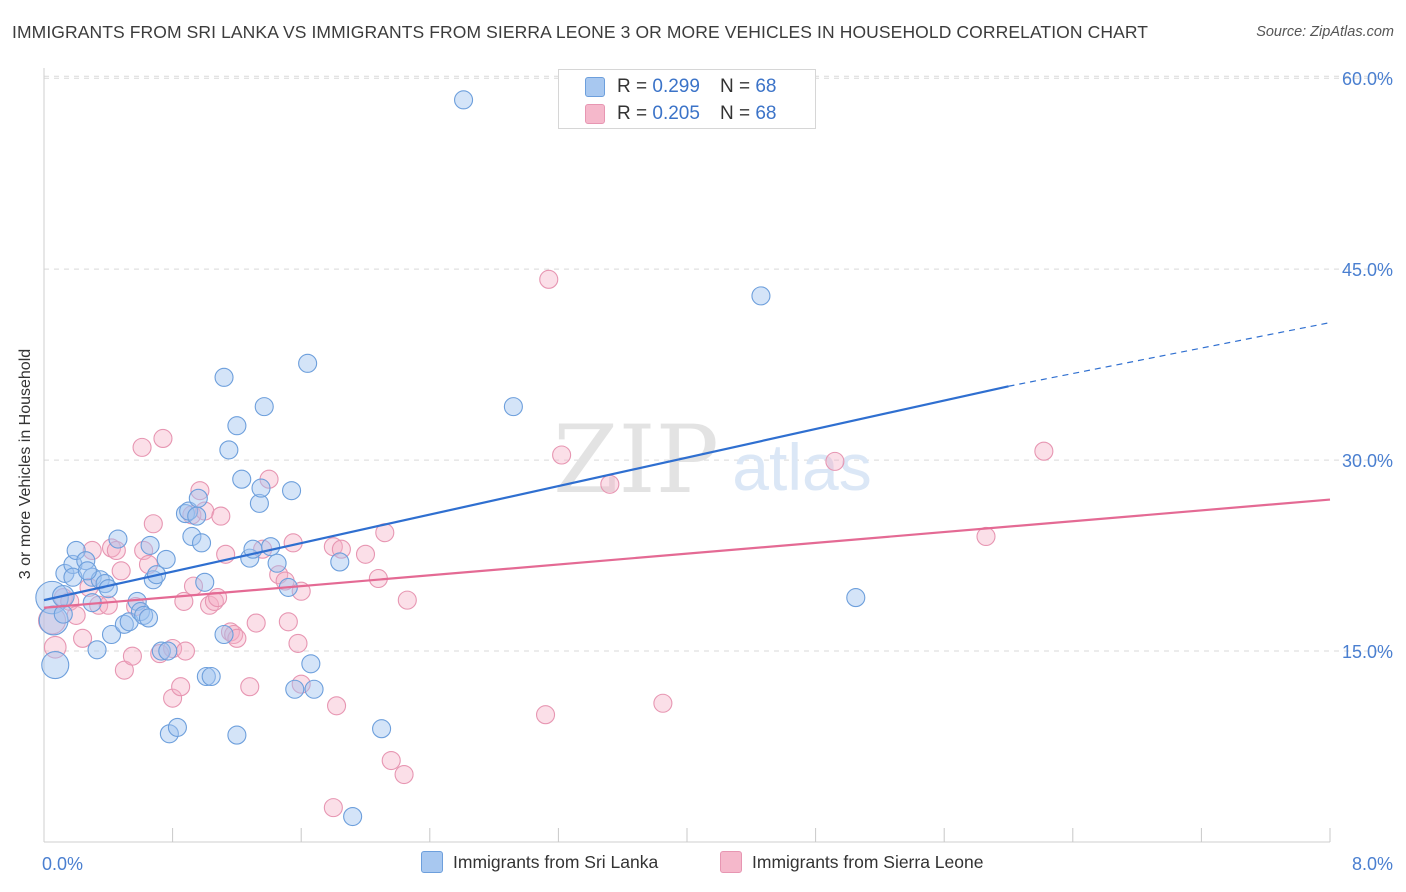 This screenshot has height=892, width=1406. What do you see at coordinates (636, 460) in the screenshot?
I see `watermark-zip: ZIP` at bounding box center [636, 460].